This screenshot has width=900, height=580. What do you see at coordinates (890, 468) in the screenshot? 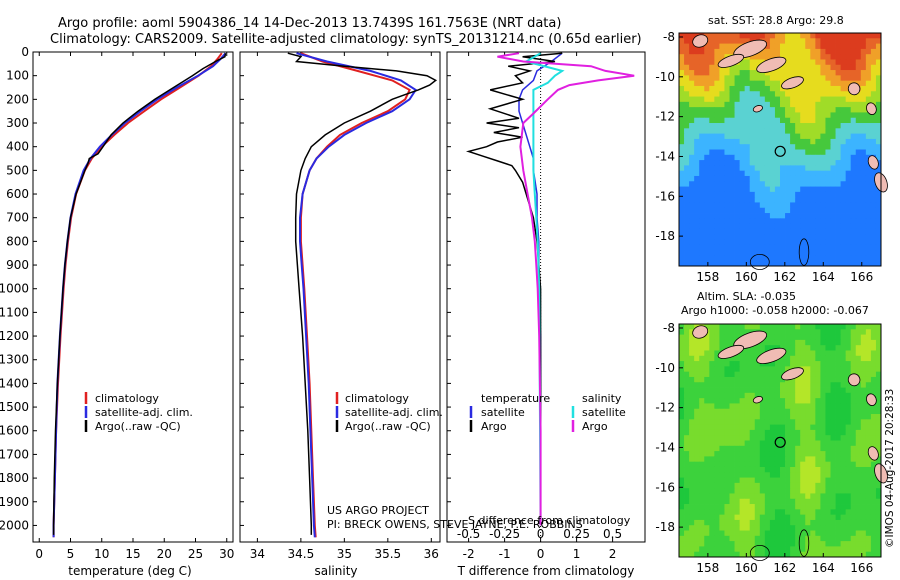
I see `imos-watermark: ©IMOS 04-Aug-2017 20:28:33` at bounding box center [890, 468].